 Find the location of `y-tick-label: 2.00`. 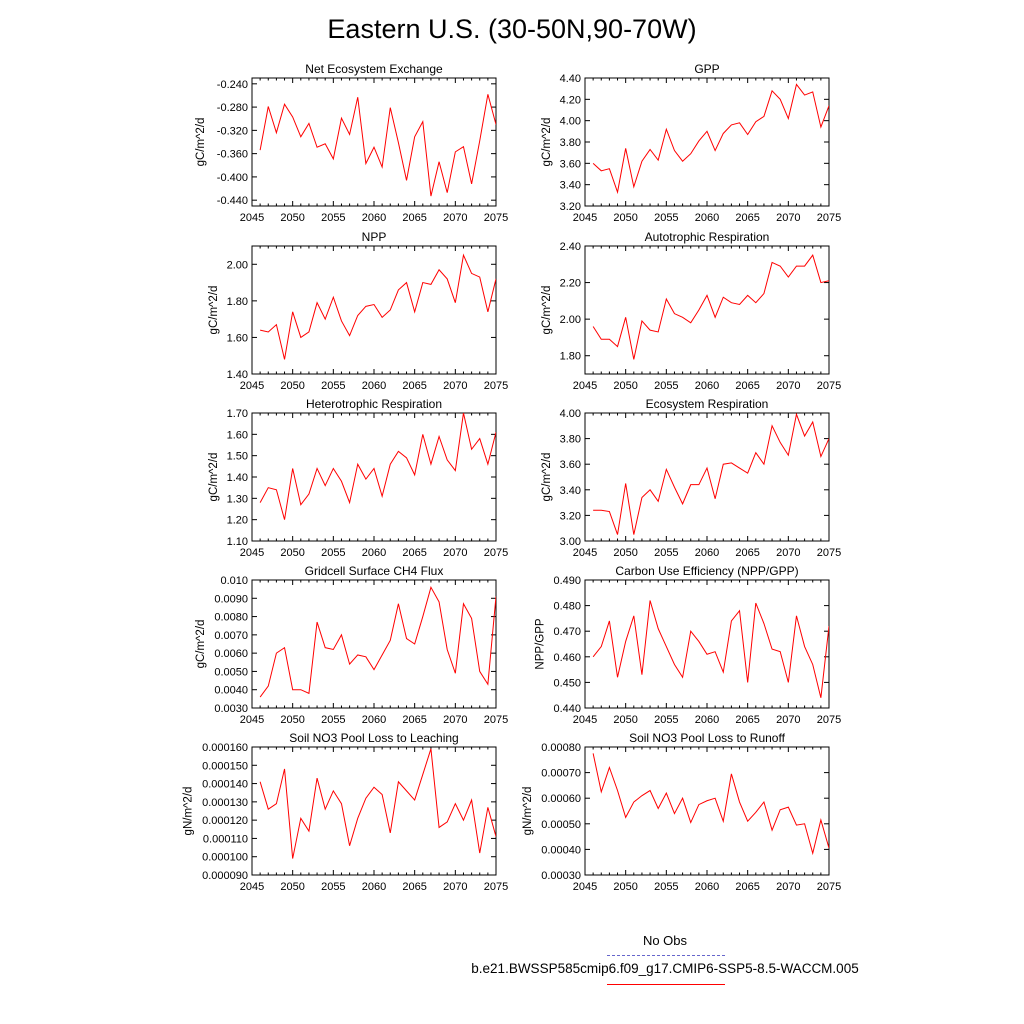

y-tick-label: 2.00 is located at coordinates (570, 320).